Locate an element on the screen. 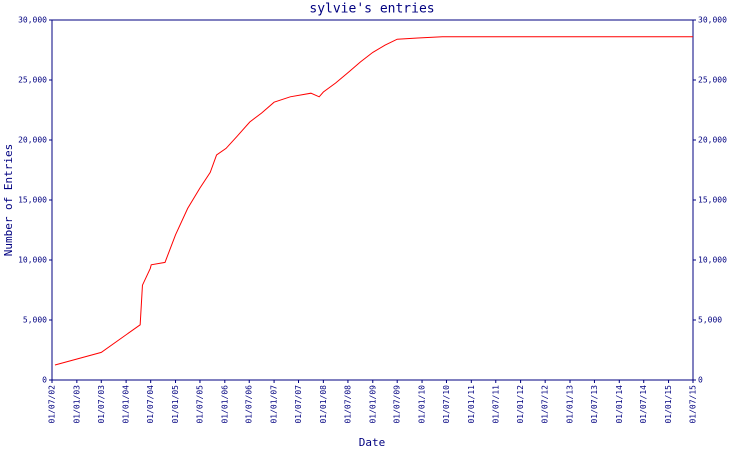 This screenshot has width=750, height=450. x-tick-label: 01/07/05 is located at coordinates (199, 404).